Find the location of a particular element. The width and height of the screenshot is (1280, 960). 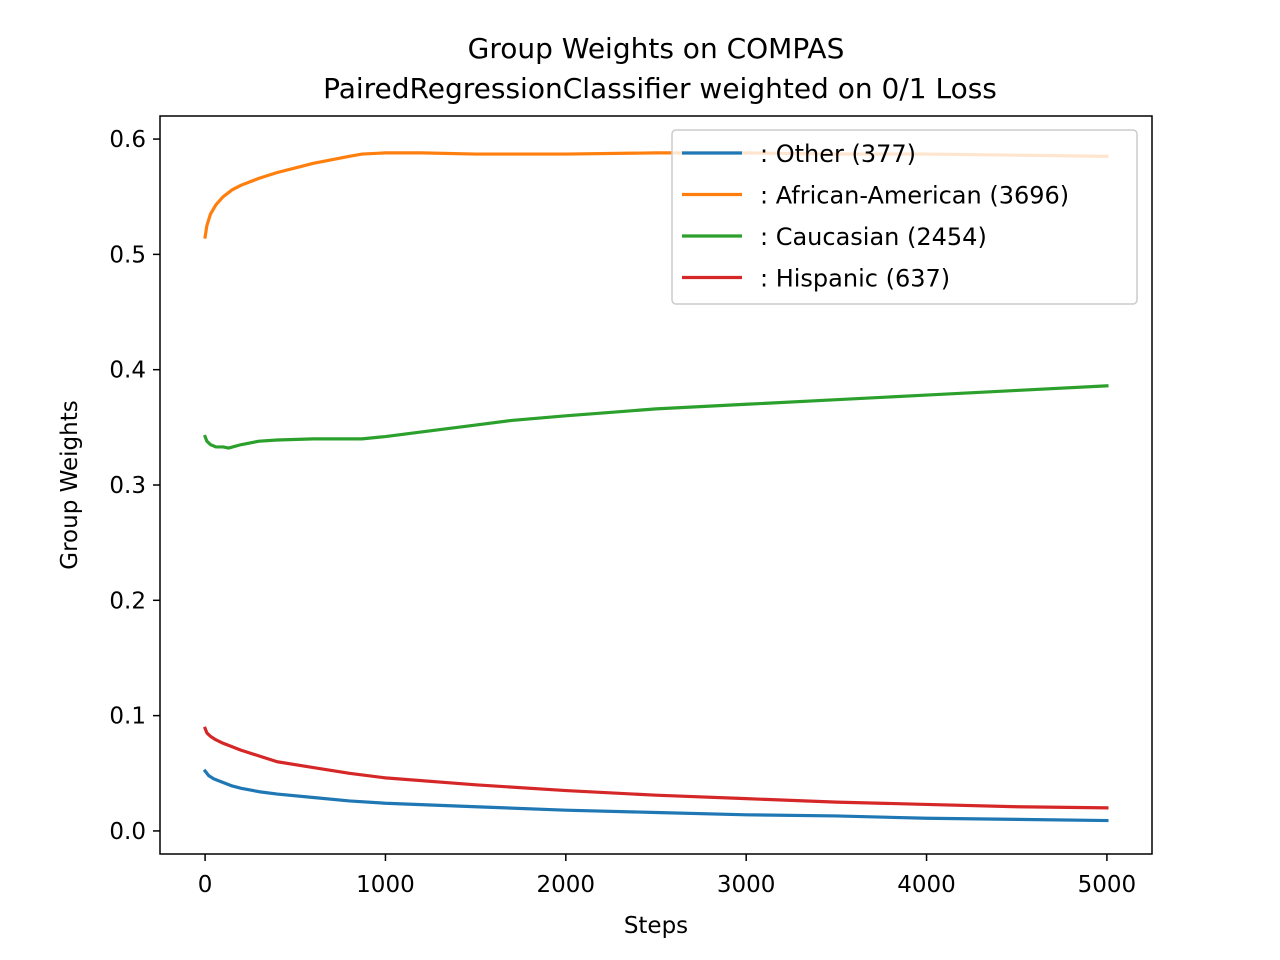

y-tick-label-6: 0.6 is located at coordinates (127, 140).